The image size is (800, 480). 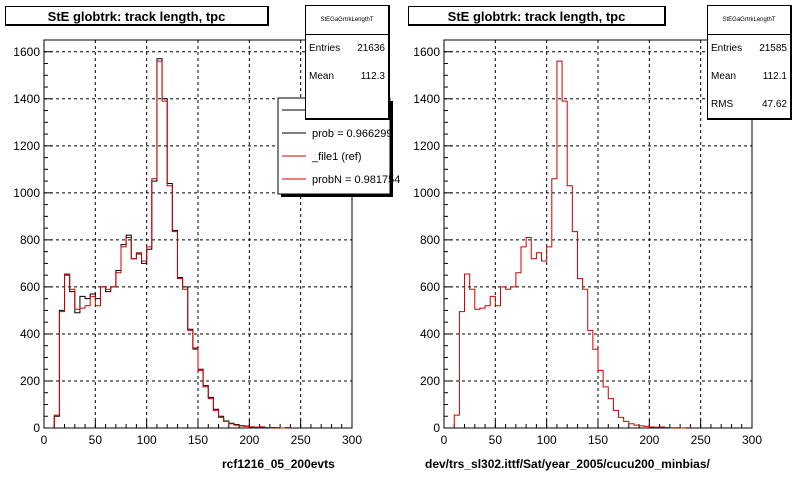 What do you see at coordinates (352, 134) in the screenshot?
I see `legend-entry: prob = 0.966299` at bounding box center [352, 134].